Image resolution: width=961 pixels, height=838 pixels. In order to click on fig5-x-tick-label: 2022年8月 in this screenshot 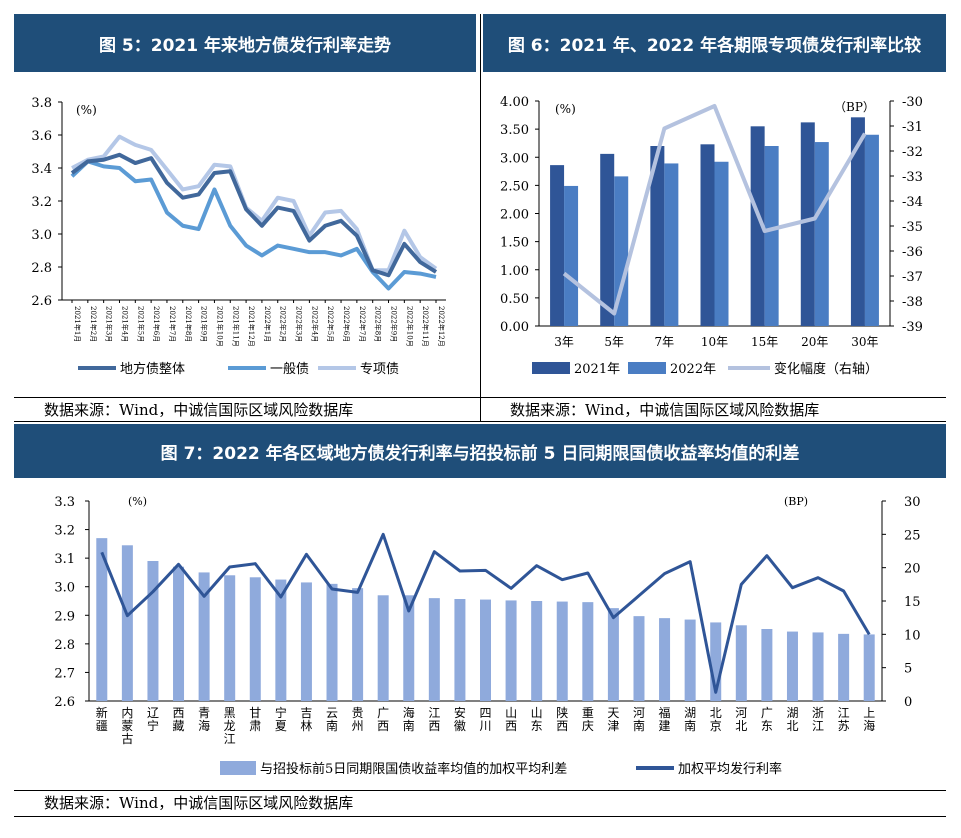, I will do `click(378, 324)`.